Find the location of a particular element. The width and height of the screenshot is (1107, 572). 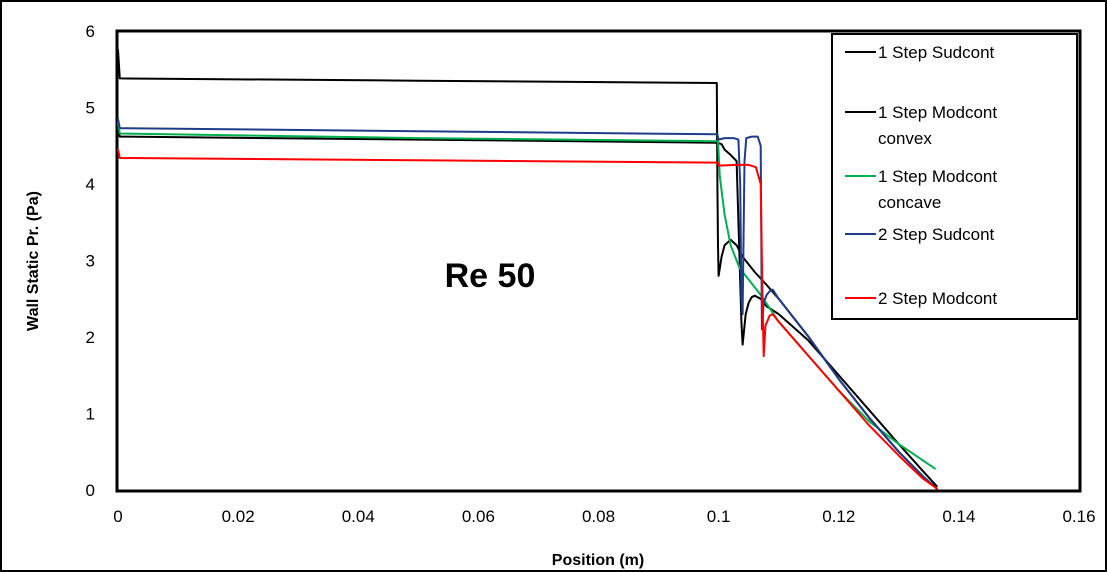

x-tick-label: 0.12 is located at coordinates (838, 516).